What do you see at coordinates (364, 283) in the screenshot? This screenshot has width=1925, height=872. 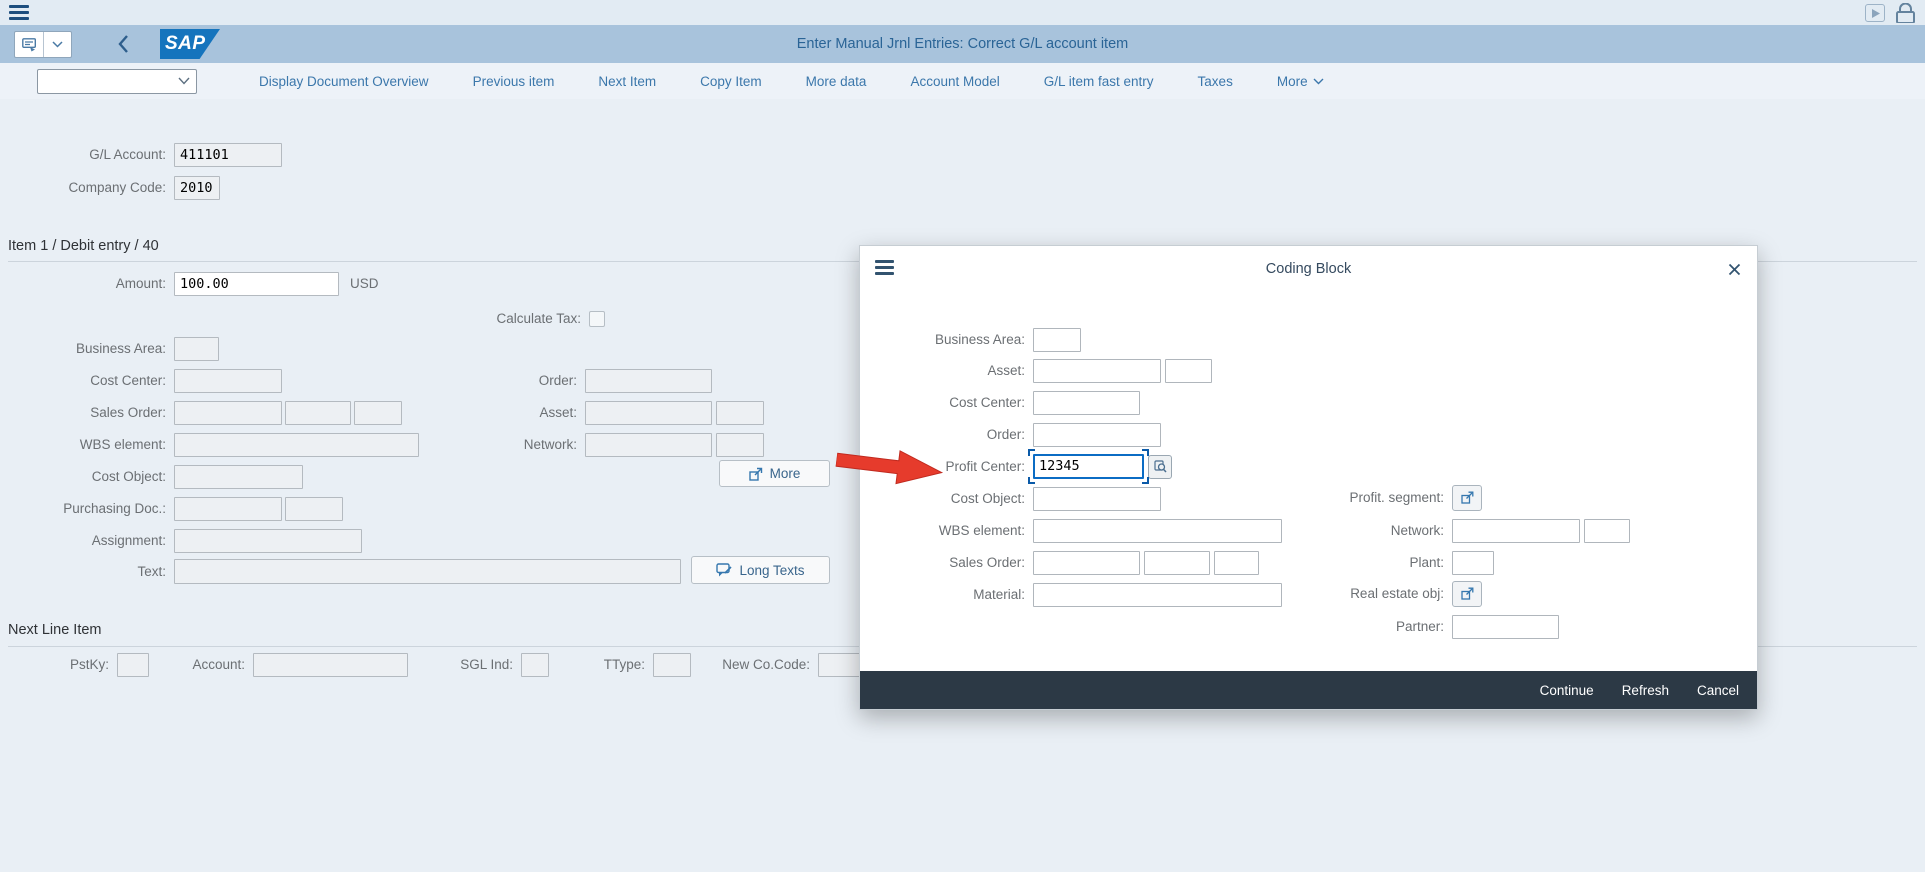 I see `currency-label: USD` at bounding box center [364, 283].